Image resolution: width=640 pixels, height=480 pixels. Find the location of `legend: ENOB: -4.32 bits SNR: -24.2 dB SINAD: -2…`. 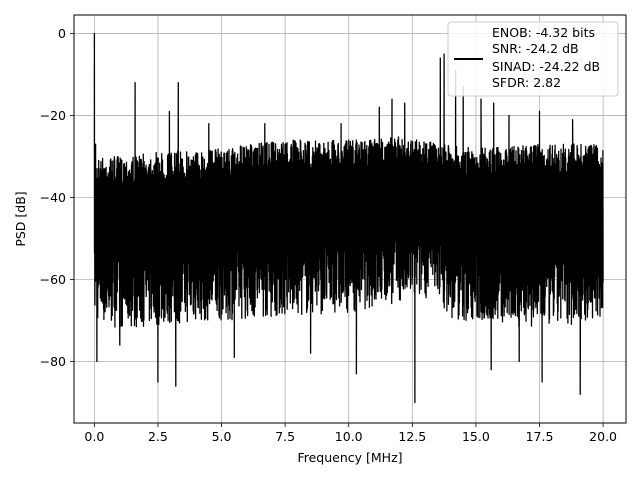

legend: ENOB: -4.32 bits SNR: -24.2 dB SINAD: -2… is located at coordinates (533, 59).